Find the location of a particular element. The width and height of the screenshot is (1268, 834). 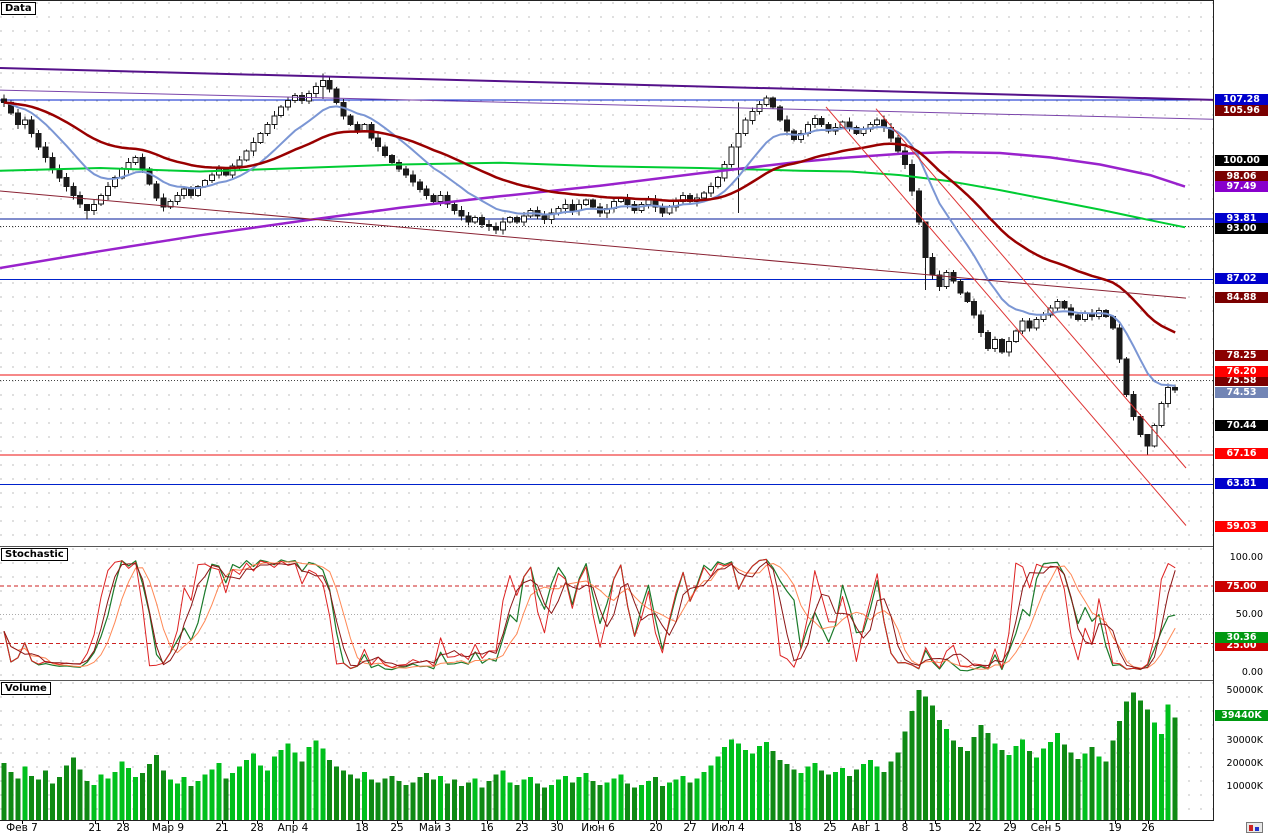

date-label: 23 is located at coordinates (522, 828).